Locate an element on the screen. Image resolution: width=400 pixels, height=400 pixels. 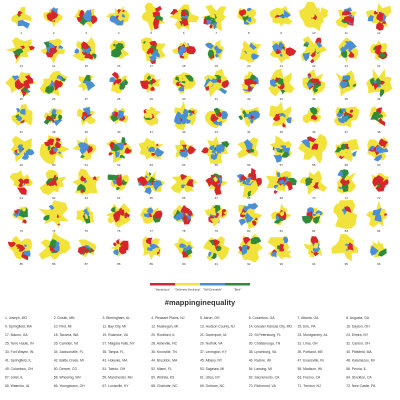
city-map: 95 is located at coordinates (345, 250).